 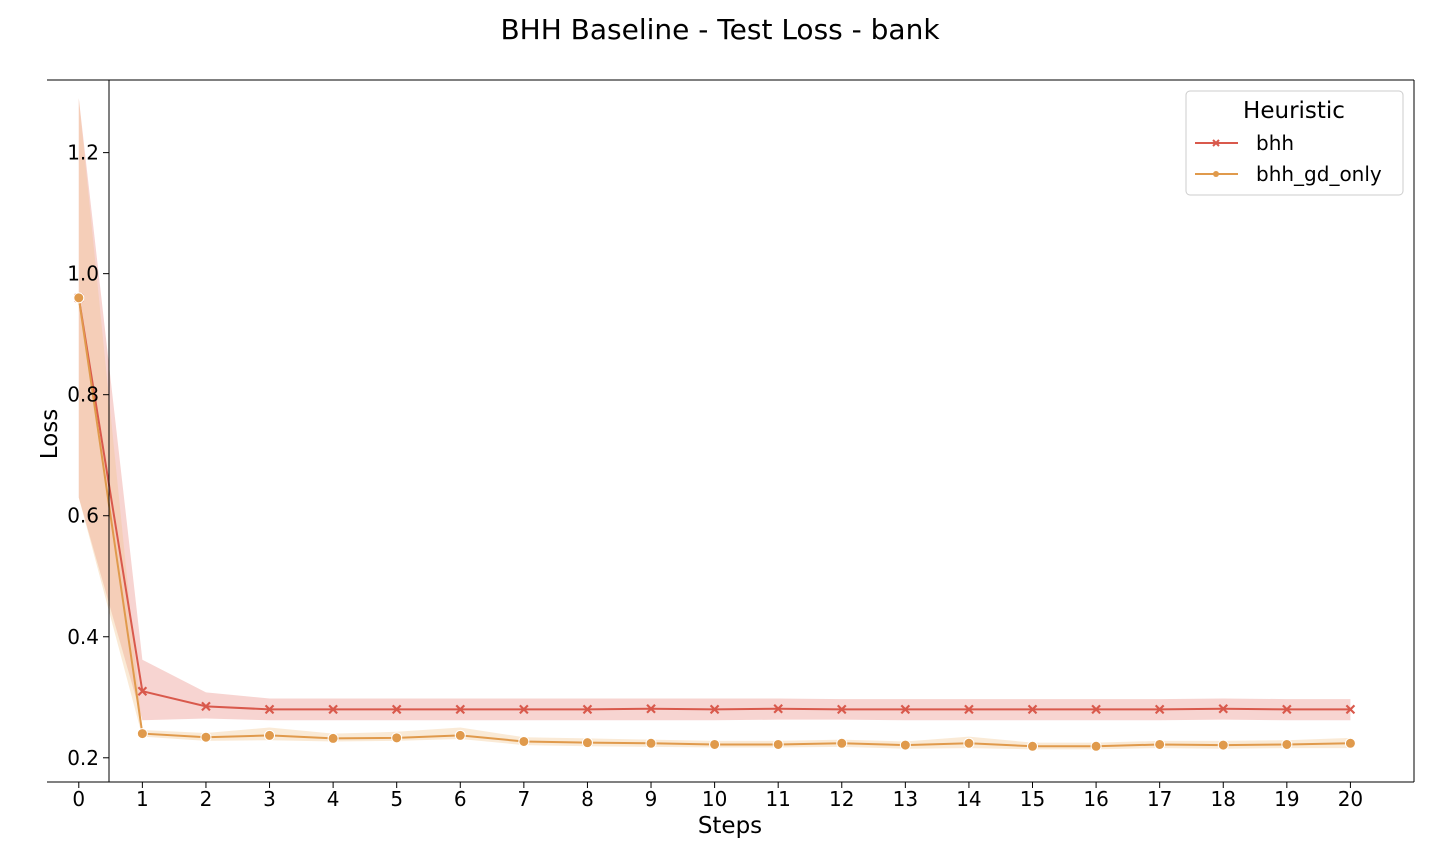 What do you see at coordinates (651, 799) in the screenshot?
I see `x-tick-label: 9` at bounding box center [651, 799].